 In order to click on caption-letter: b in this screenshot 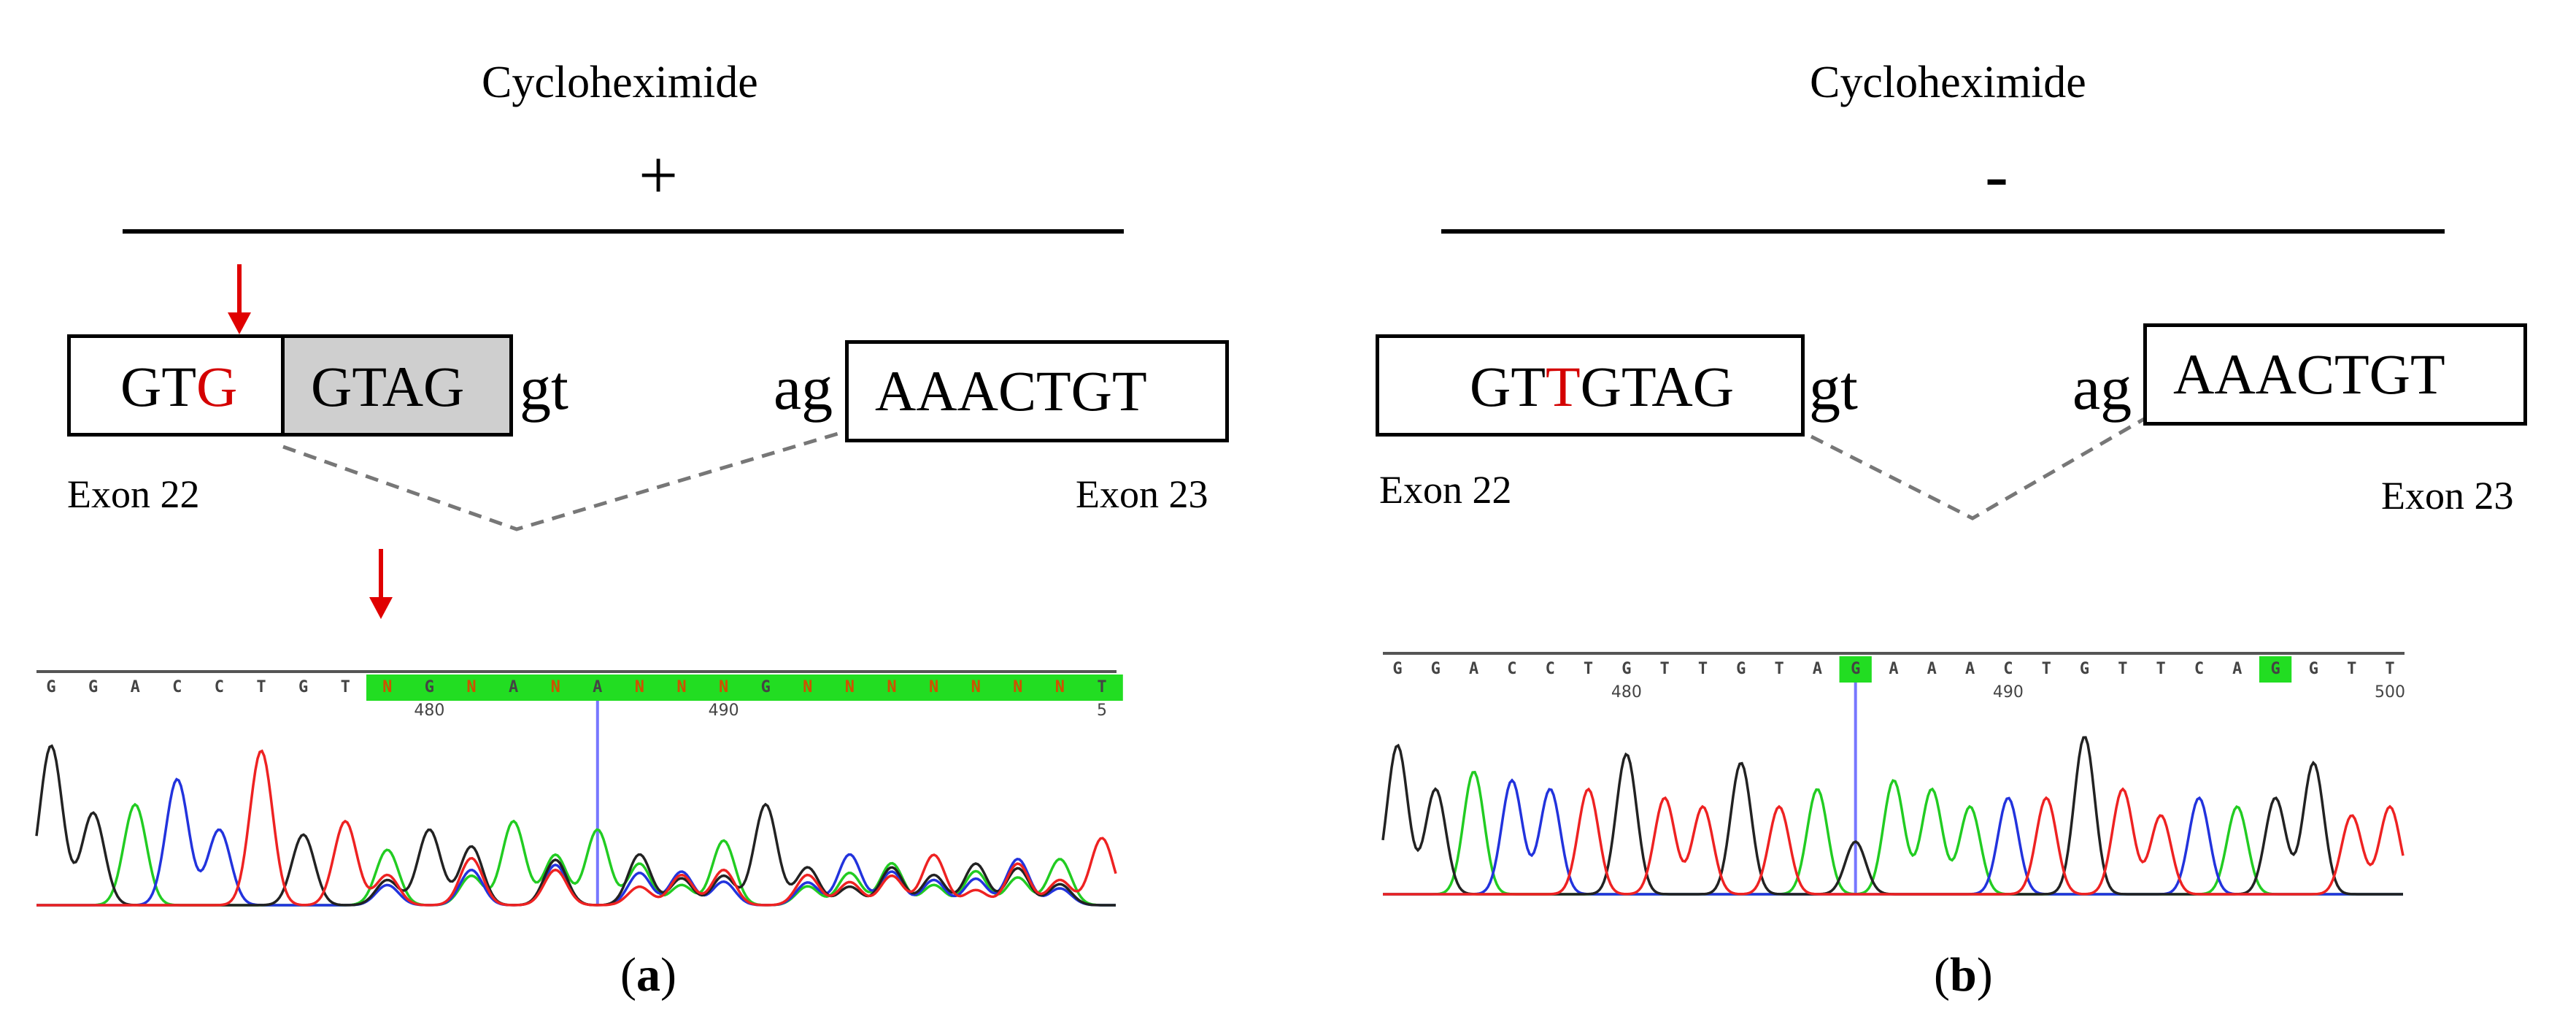, I will do `click(1963, 975)`.